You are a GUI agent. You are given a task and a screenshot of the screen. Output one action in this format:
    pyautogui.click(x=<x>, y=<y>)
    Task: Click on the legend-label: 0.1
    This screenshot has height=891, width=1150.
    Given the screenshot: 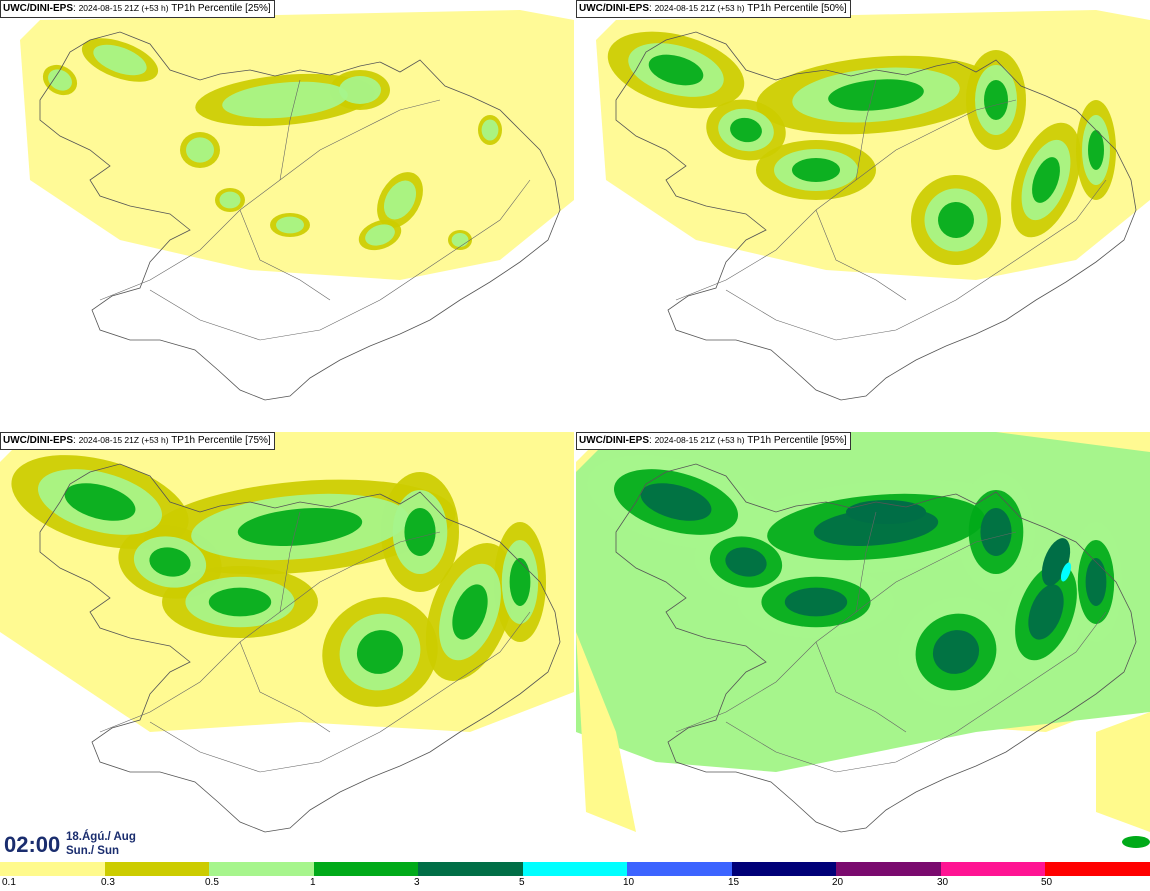 What is the action you would take?
    pyautogui.click(x=9, y=882)
    